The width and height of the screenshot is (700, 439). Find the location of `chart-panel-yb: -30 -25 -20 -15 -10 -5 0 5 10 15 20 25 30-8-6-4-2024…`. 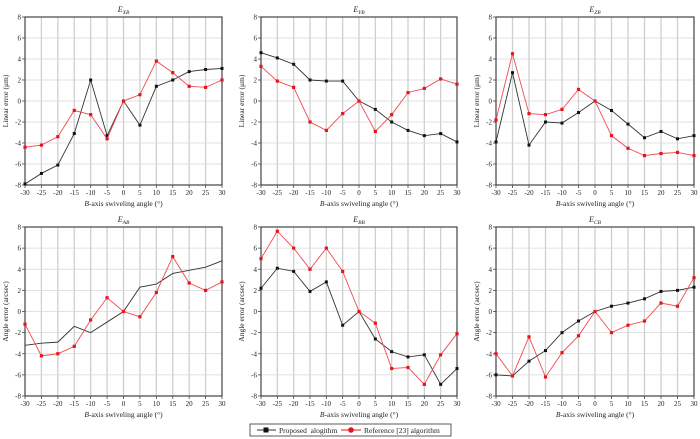

chart-panel-yb: -30 -25 -20 -15 -10 -5 0 5 10 15 20 25 30-8-6-4-2024… is located at coordinates (349, 106).